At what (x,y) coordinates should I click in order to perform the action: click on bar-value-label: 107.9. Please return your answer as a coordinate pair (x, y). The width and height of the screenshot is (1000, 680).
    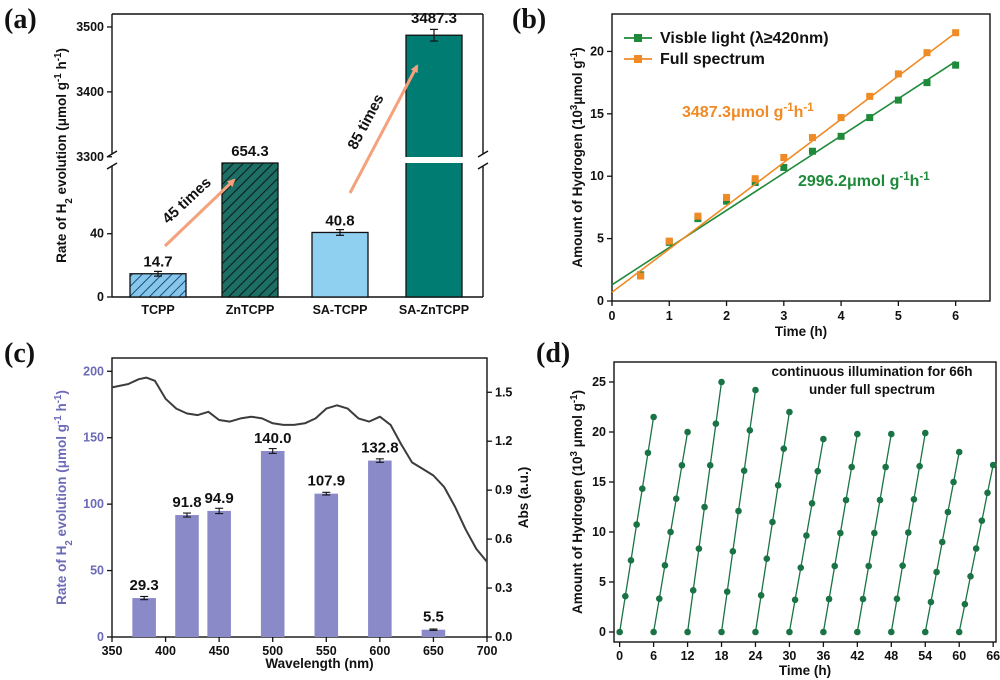
    Looking at the image, I should click on (327, 481).